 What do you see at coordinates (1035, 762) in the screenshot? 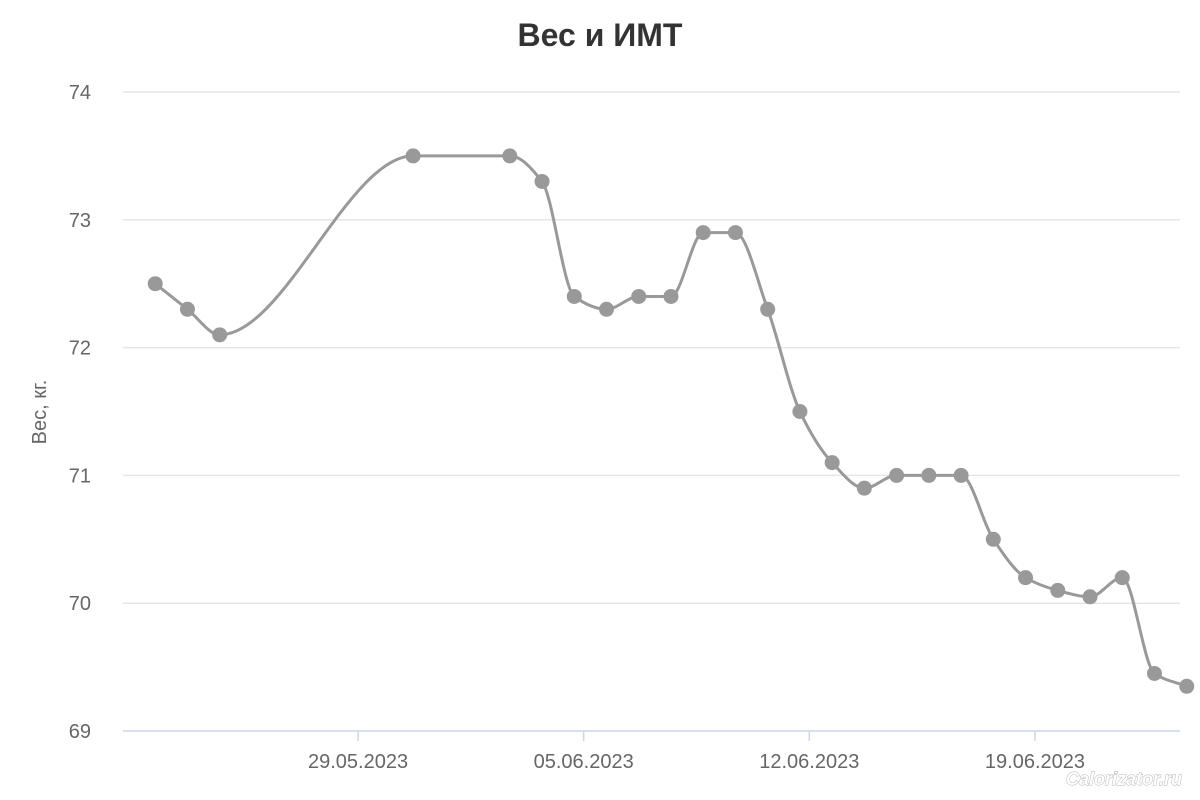
I see `x-tick-label: 19.06.2023` at bounding box center [1035, 762].